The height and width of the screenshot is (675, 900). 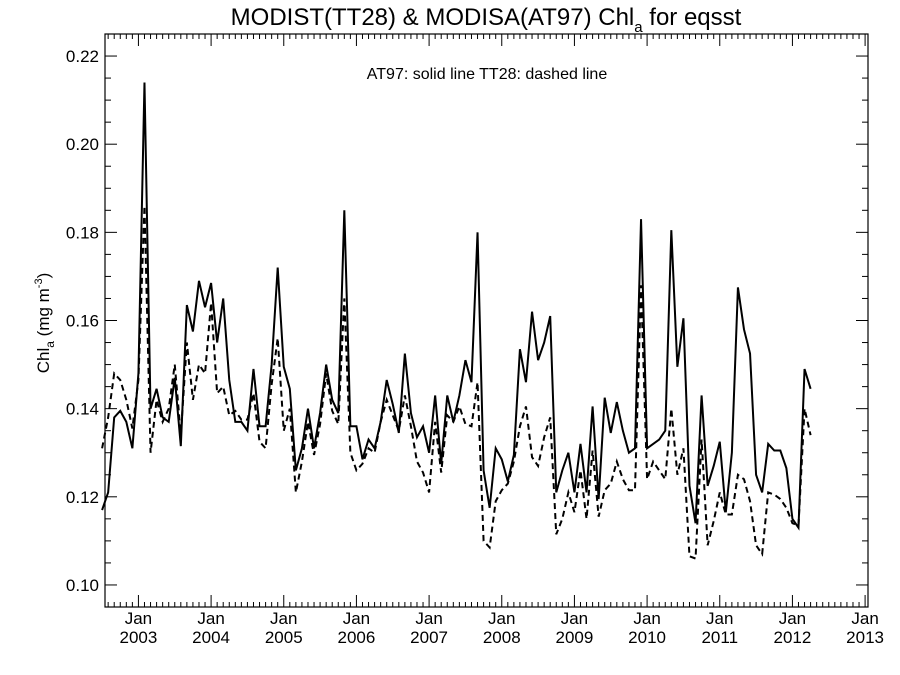 What do you see at coordinates (50, 344) in the screenshot?
I see `y-axis-title-subscript: a` at bounding box center [50, 344].